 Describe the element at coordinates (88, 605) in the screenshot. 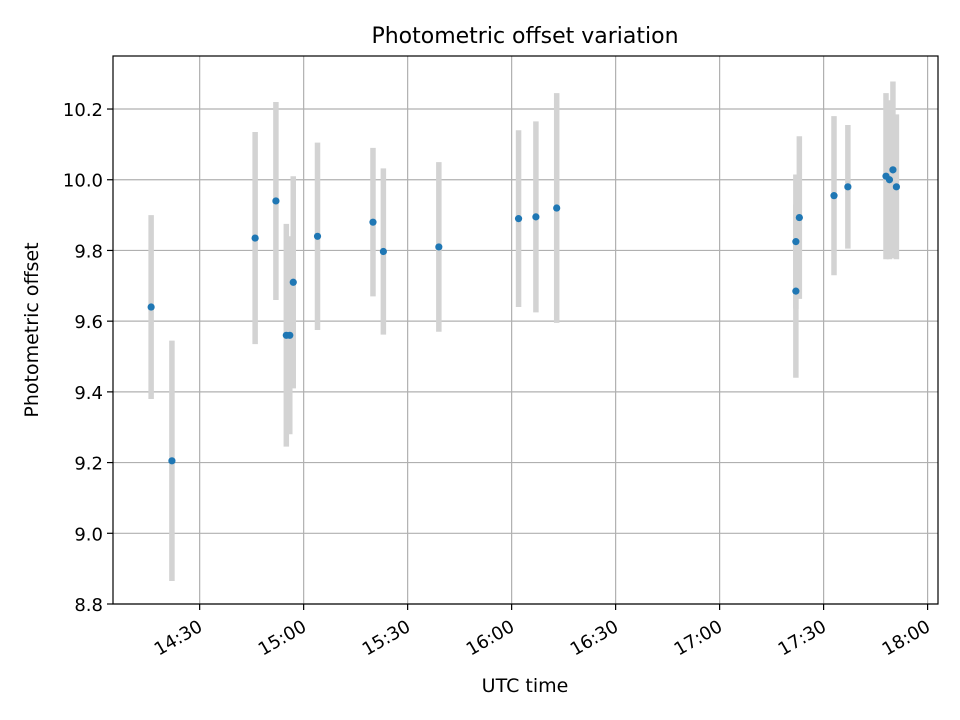

I see `y-tick-label: 8.8` at that location.